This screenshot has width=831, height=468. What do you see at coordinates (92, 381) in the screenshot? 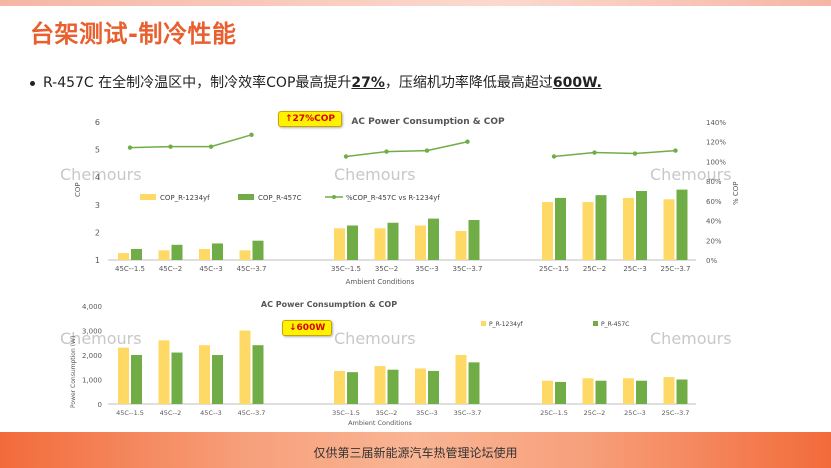
I see `y-tick-label: 1,000` at bounding box center [92, 381].